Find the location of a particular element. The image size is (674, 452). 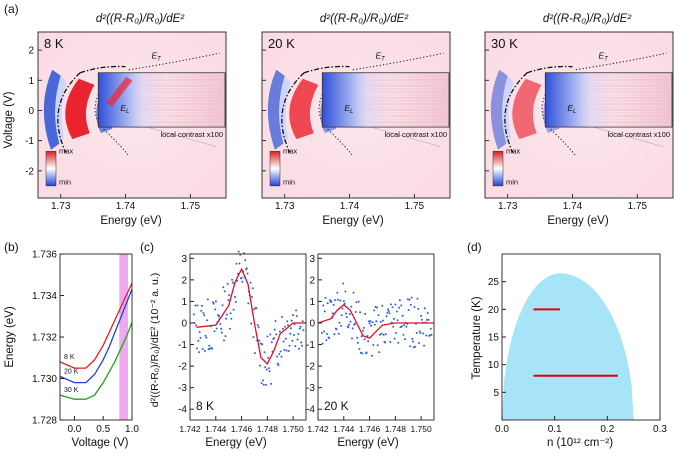

series-line-20k is located at coordinates (96, 336).